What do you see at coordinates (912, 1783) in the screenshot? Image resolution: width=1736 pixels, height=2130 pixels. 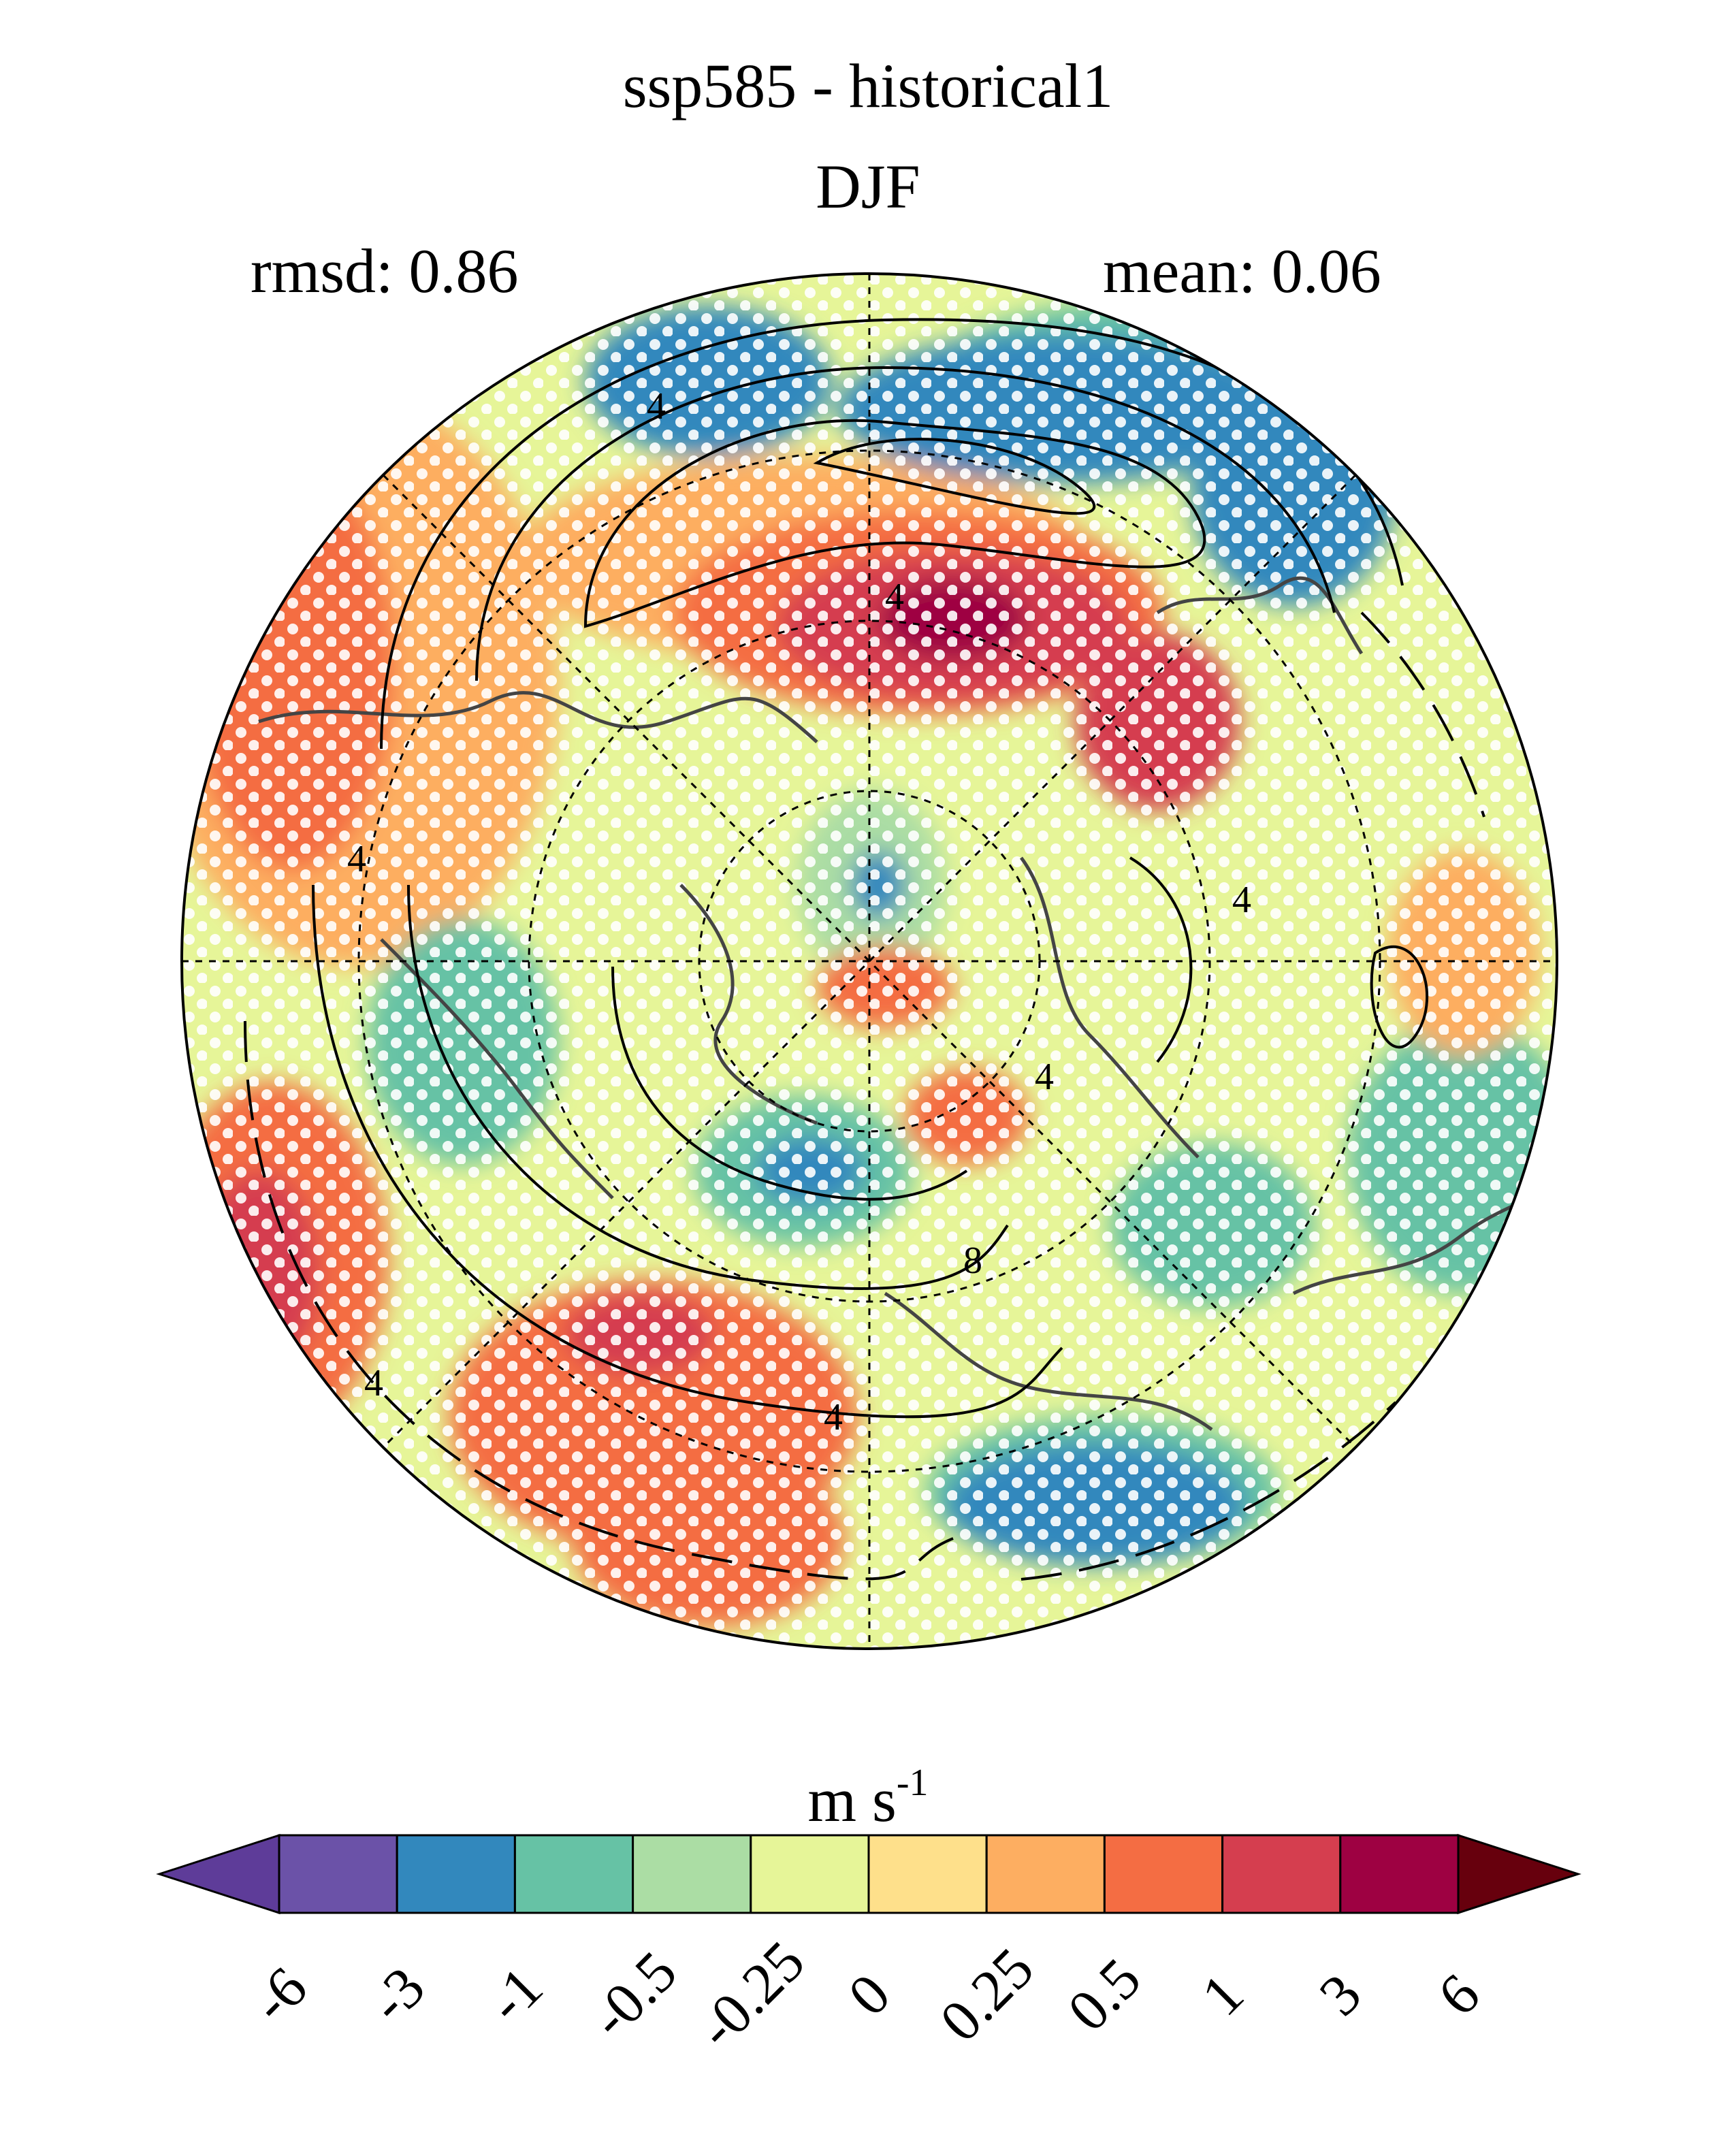 I see `units-exponent: -1` at bounding box center [912, 1783].